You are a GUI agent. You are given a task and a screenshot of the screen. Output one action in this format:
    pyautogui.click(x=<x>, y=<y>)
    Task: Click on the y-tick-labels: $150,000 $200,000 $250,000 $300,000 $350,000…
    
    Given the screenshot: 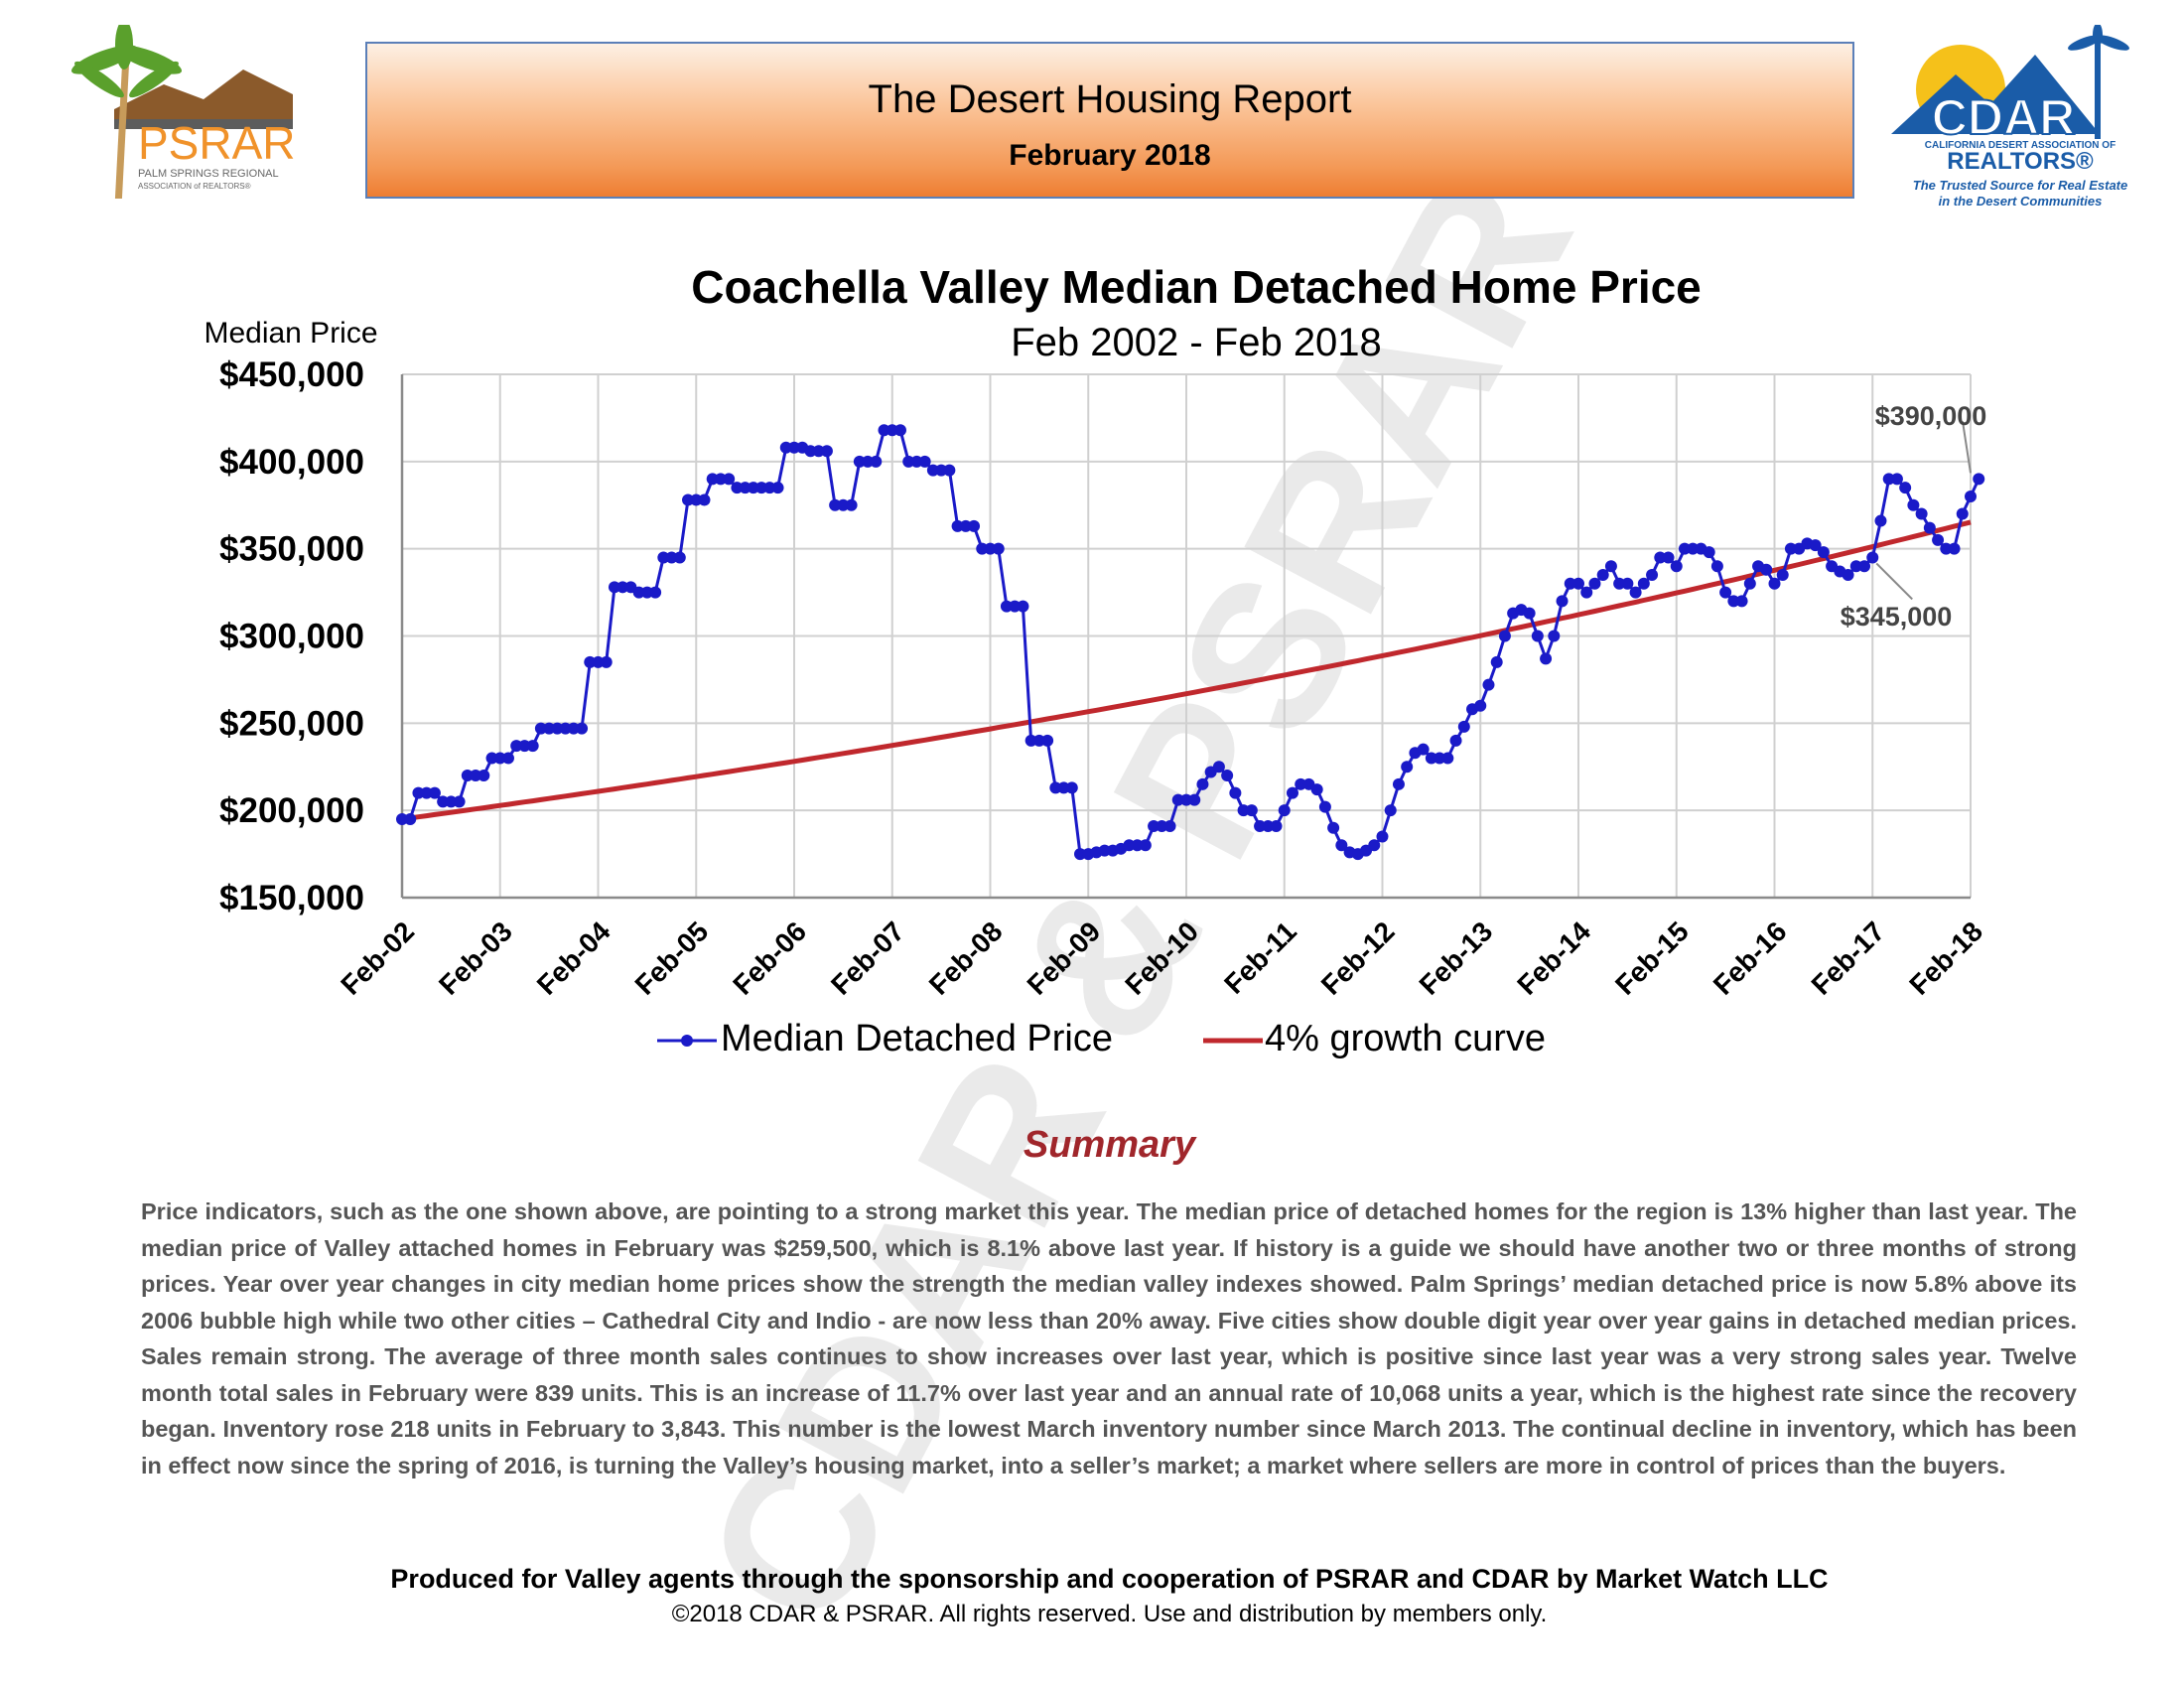 What is the action you would take?
    pyautogui.click(x=291, y=636)
    